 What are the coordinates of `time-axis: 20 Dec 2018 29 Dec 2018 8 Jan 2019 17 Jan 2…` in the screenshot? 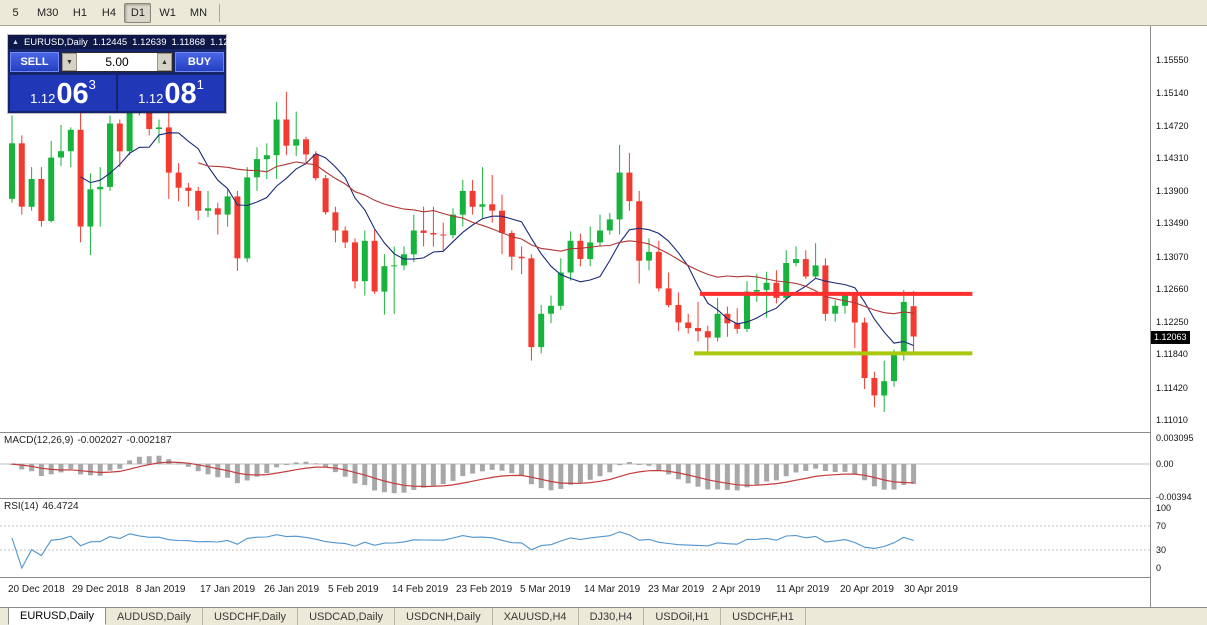 It's located at (575, 592).